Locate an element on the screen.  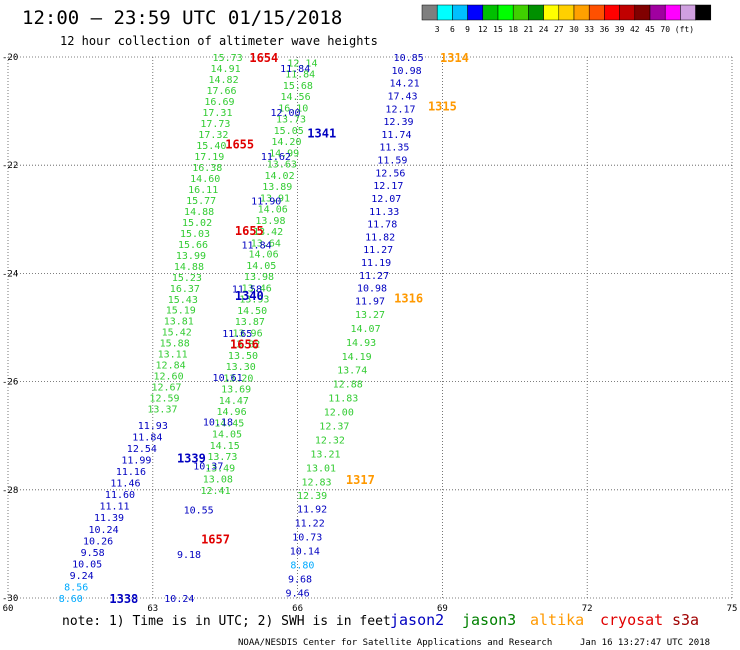
wave-height-value: 11.39 is located at coordinates (109, 518).